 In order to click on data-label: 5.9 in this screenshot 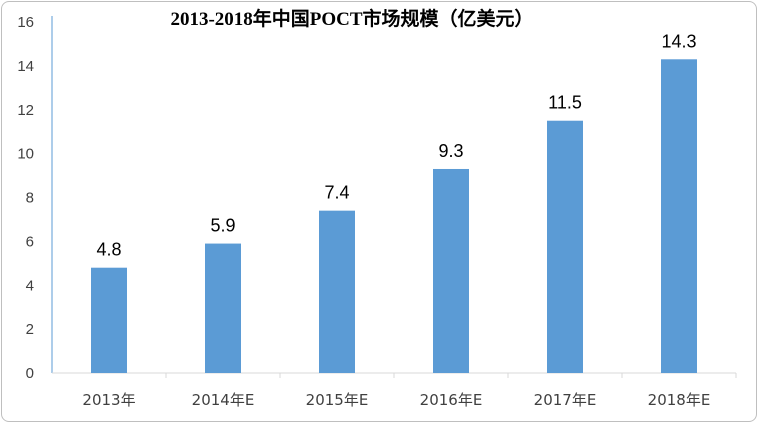, I will do `click(222, 226)`.